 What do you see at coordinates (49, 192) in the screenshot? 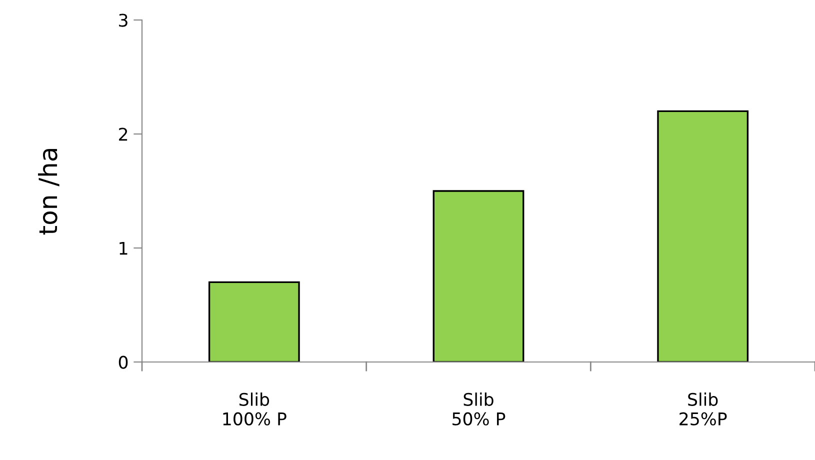
I see `y-axis-title: ton /ha` at bounding box center [49, 192].